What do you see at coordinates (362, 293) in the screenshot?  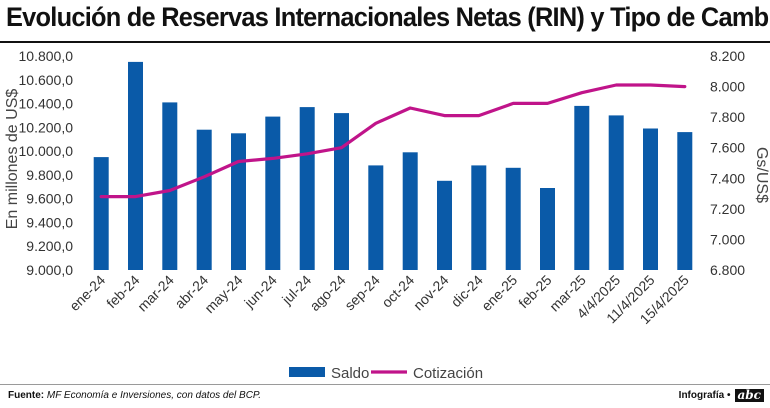 I see `x-tick-label: sep-24` at bounding box center [362, 293].